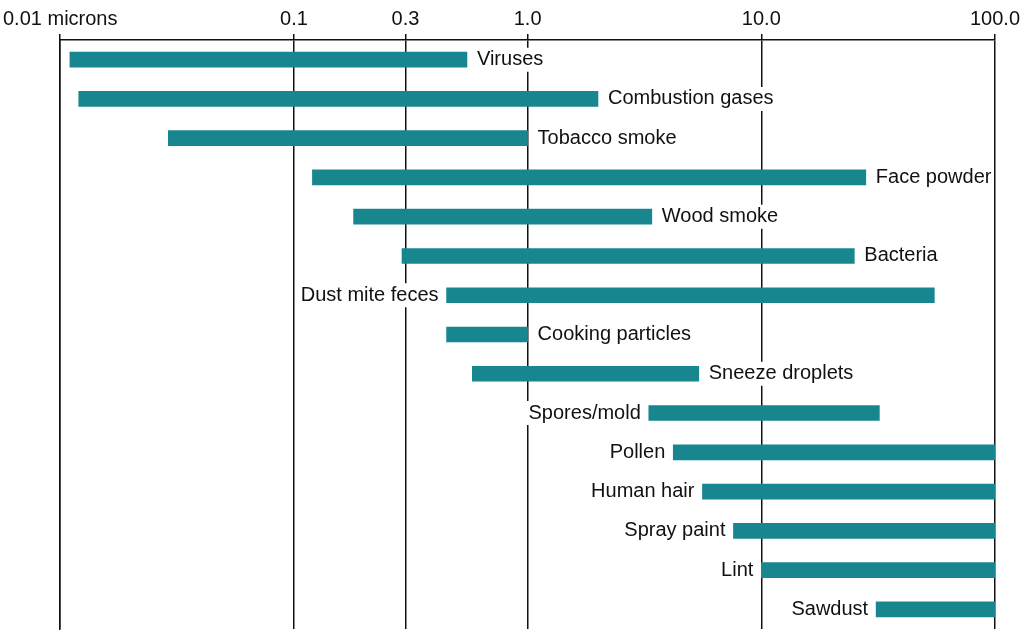 The width and height of the screenshot is (1035, 633). Describe the element at coordinates (995, 17) in the screenshot. I see `x-tick-label: 100.0` at that location.